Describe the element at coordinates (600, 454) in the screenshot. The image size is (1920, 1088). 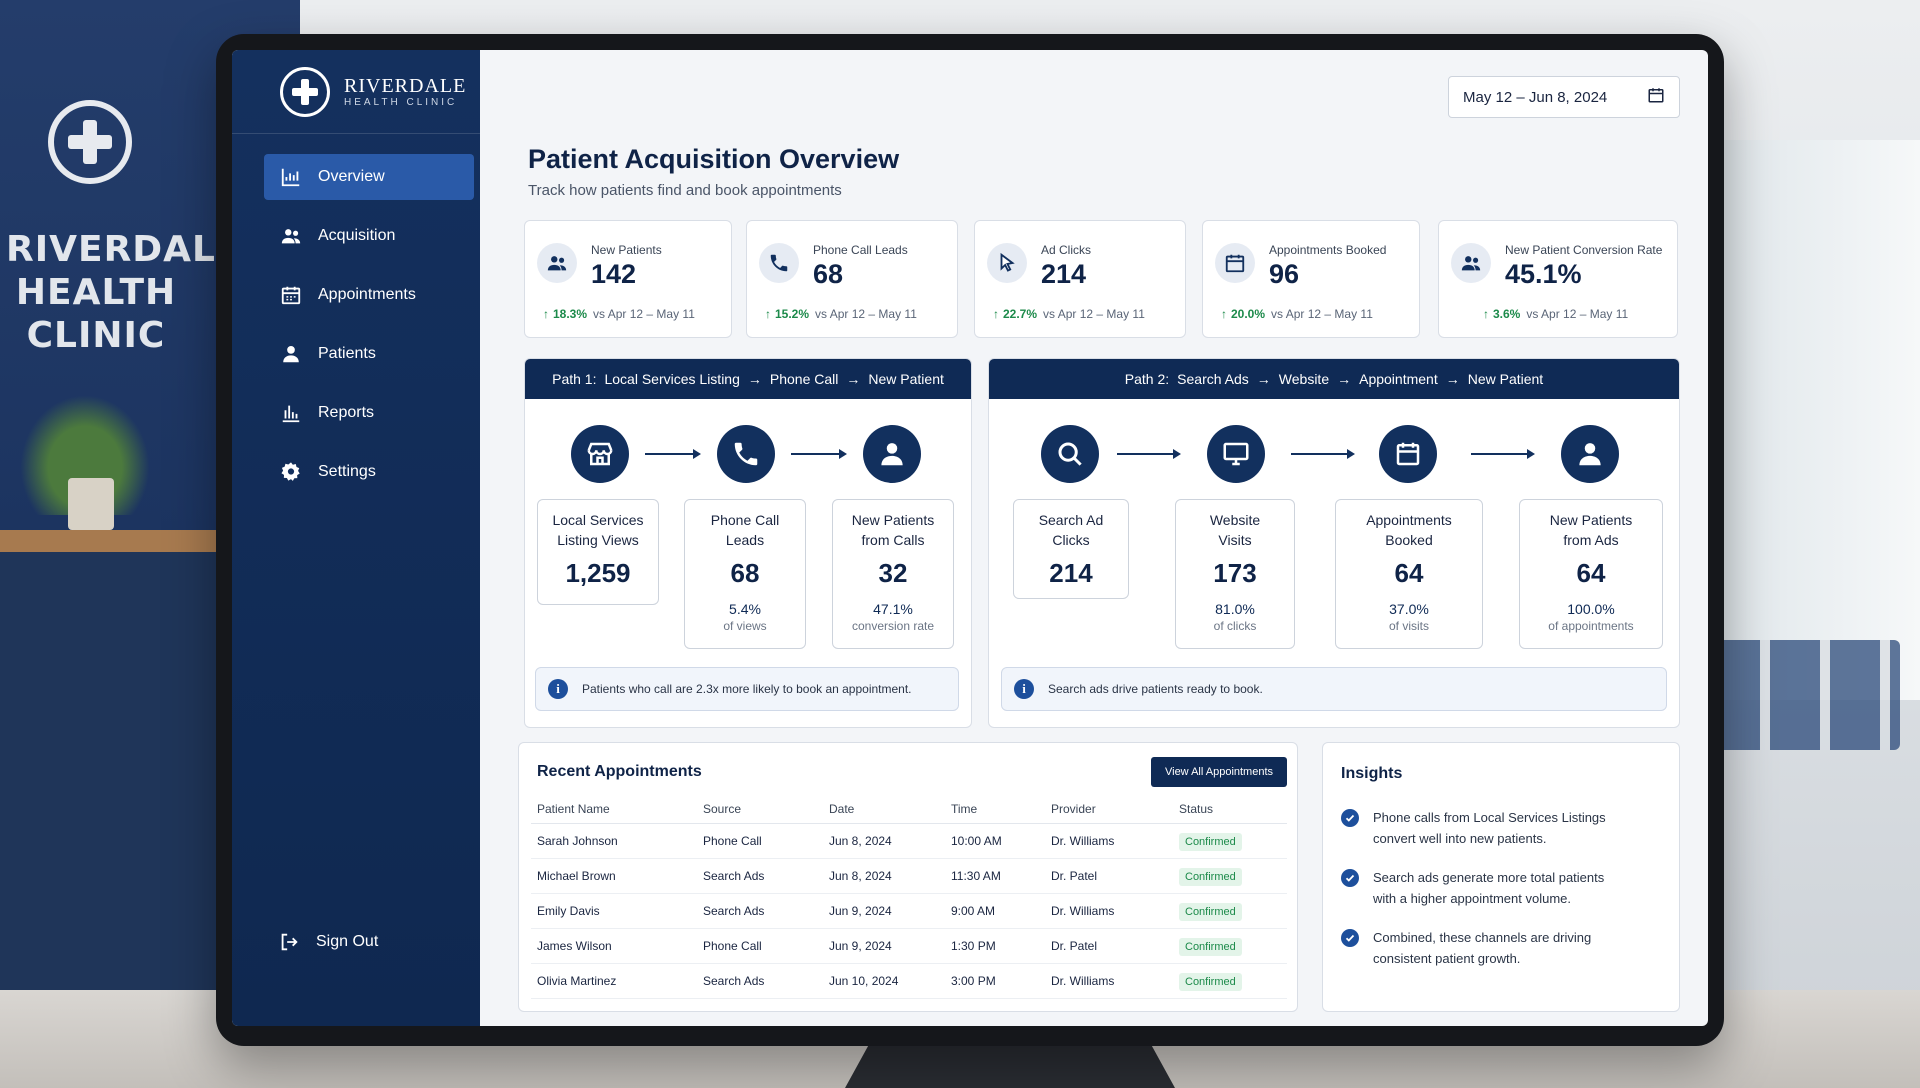
I see `storefront-icon` at that location.